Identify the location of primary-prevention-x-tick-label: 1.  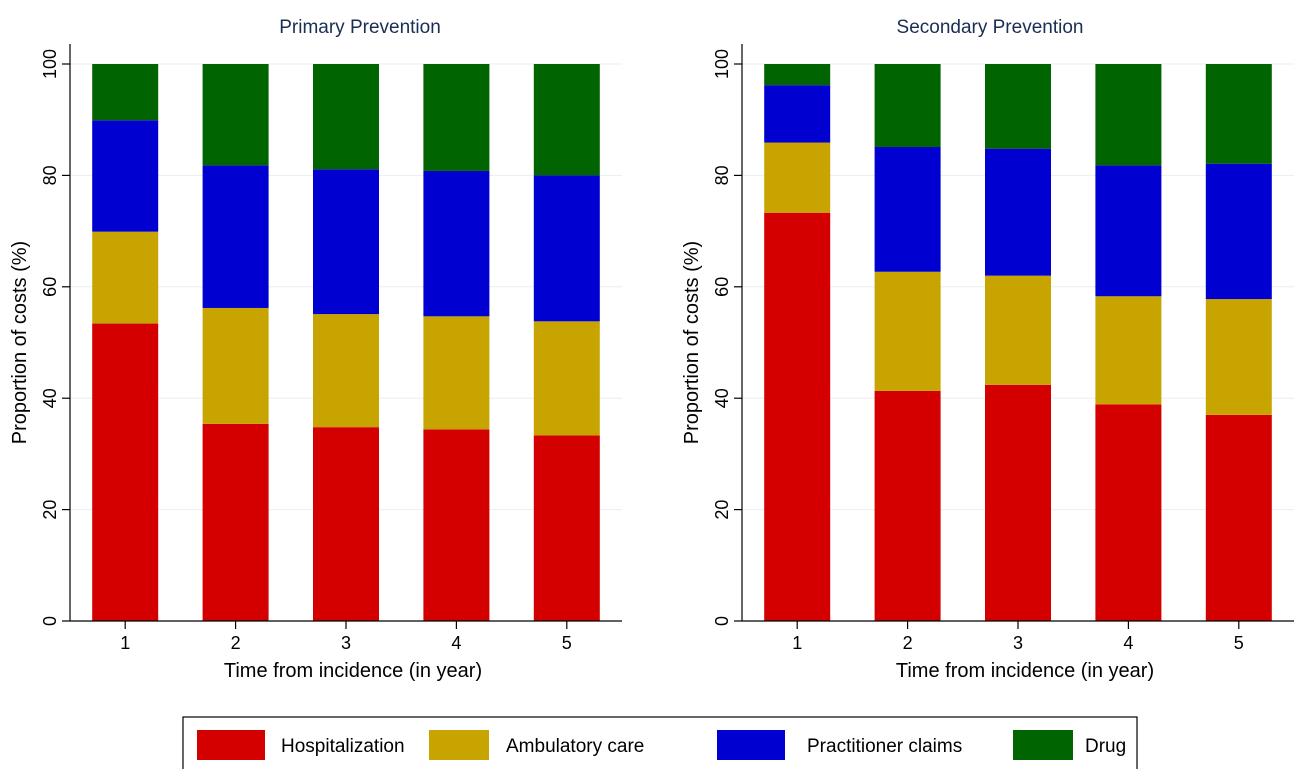
(125, 643).